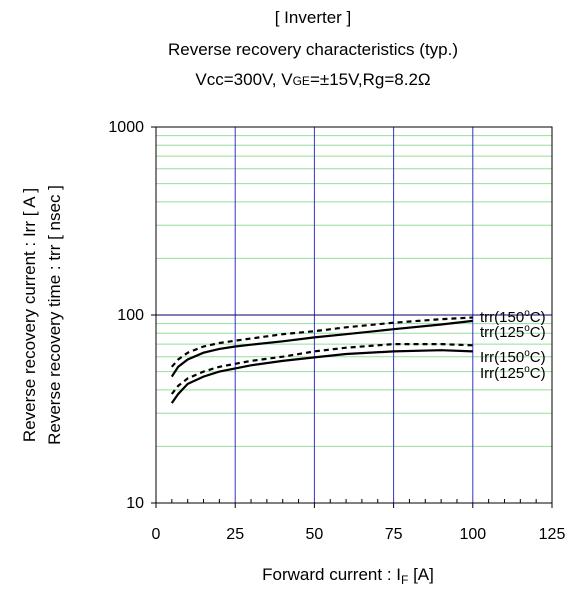 The width and height of the screenshot is (579, 594). What do you see at coordinates (370, 79) in the screenshot?
I see `conditions-rest: =±15V,Rg=8.2Ω` at bounding box center [370, 79].